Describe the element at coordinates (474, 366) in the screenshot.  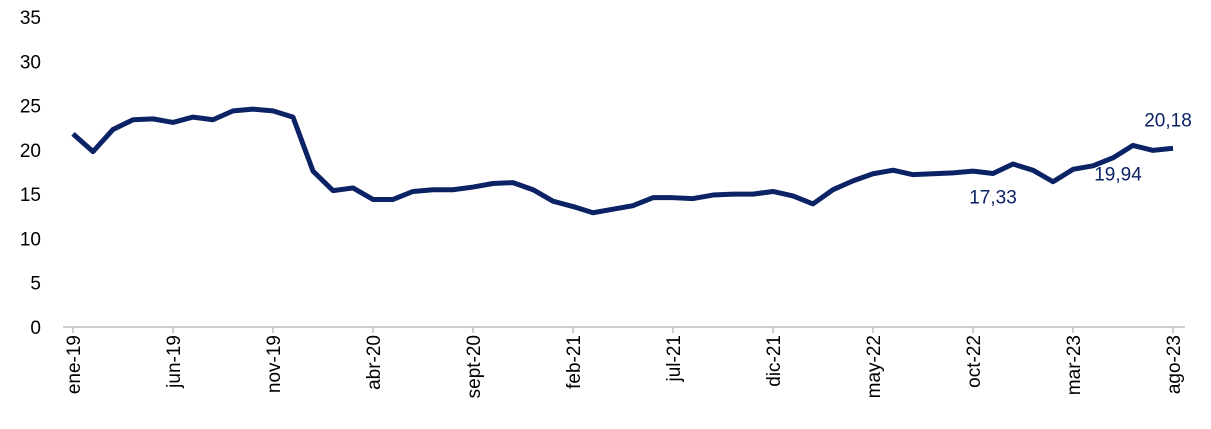
I see `x-tick-label: sept-20` at that location.